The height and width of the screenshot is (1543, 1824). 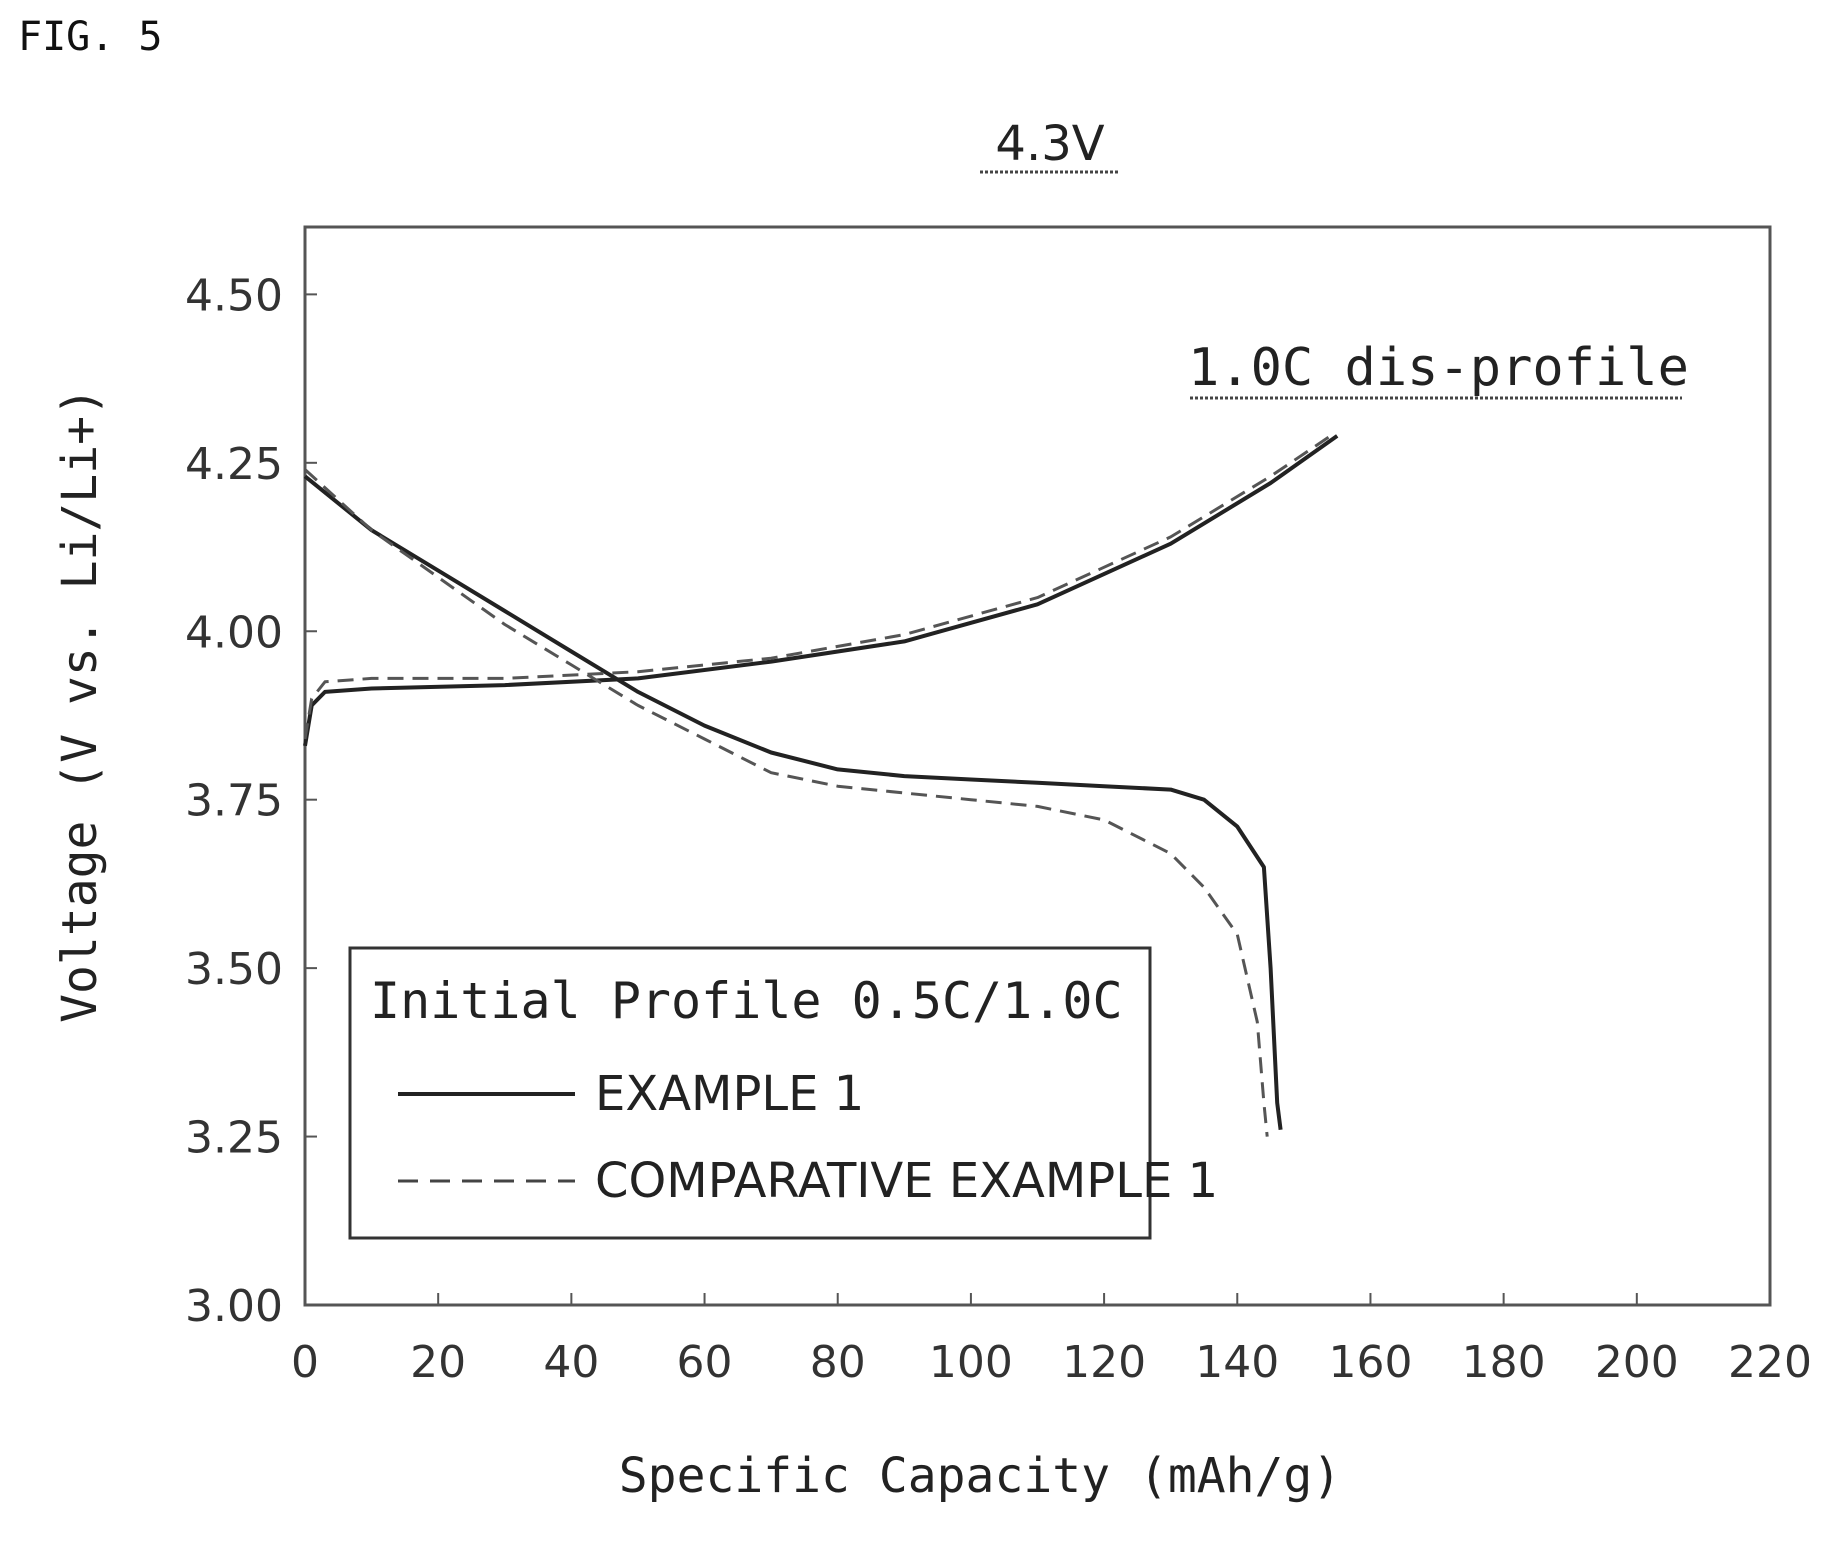 What do you see at coordinates (90, 37) in the screenshot?
I see `figure-label: FIG. 5` at bounding box center [90, 37].